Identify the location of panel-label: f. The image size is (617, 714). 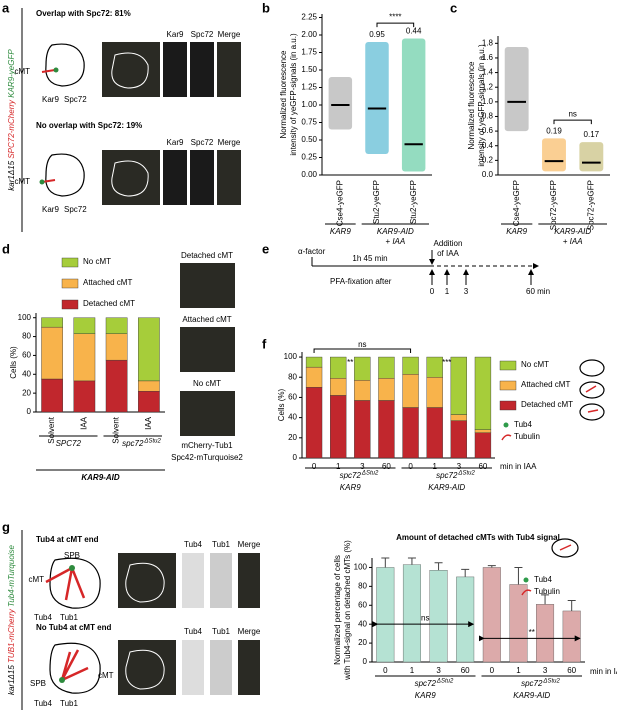
(264, 343).